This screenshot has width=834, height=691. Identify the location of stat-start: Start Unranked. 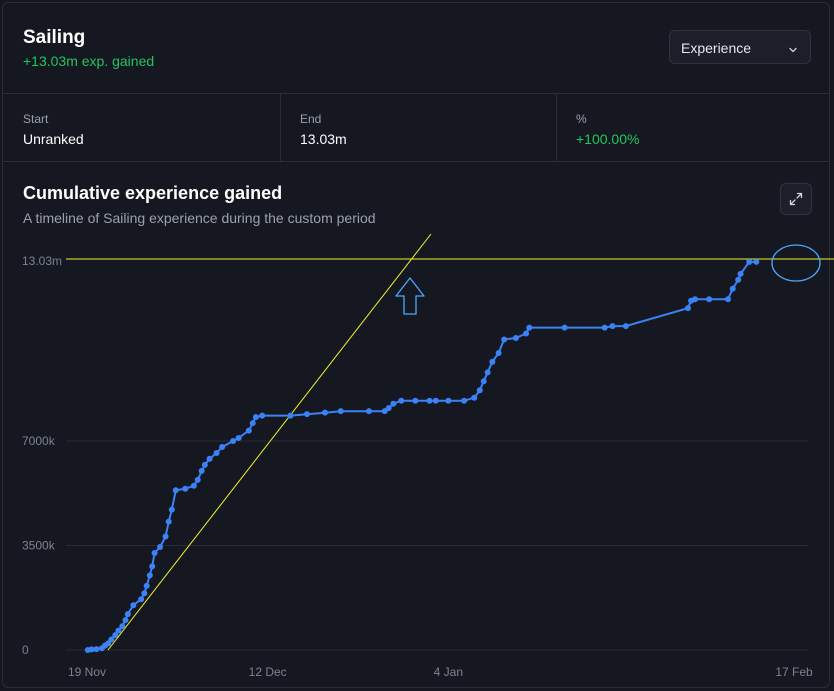
(142, 127).